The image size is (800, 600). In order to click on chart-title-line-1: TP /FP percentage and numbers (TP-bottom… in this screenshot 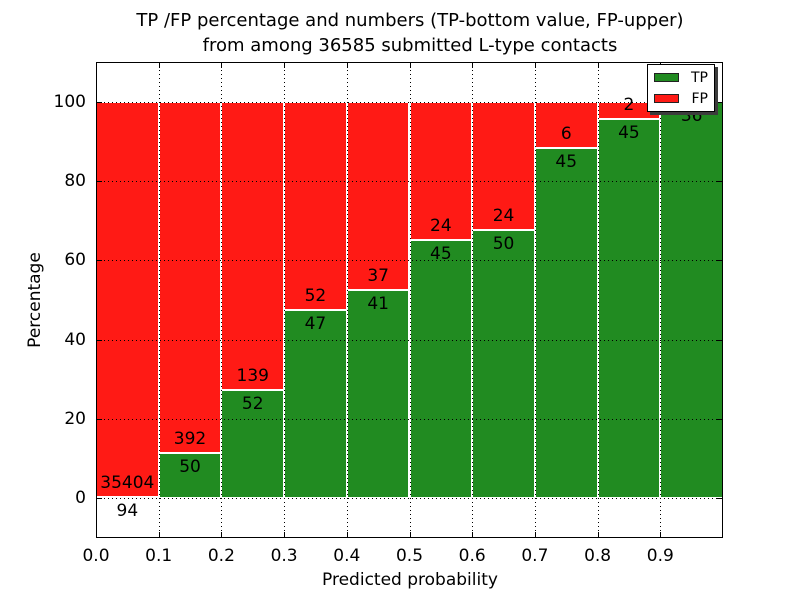, I will do `click(410, 20)`.